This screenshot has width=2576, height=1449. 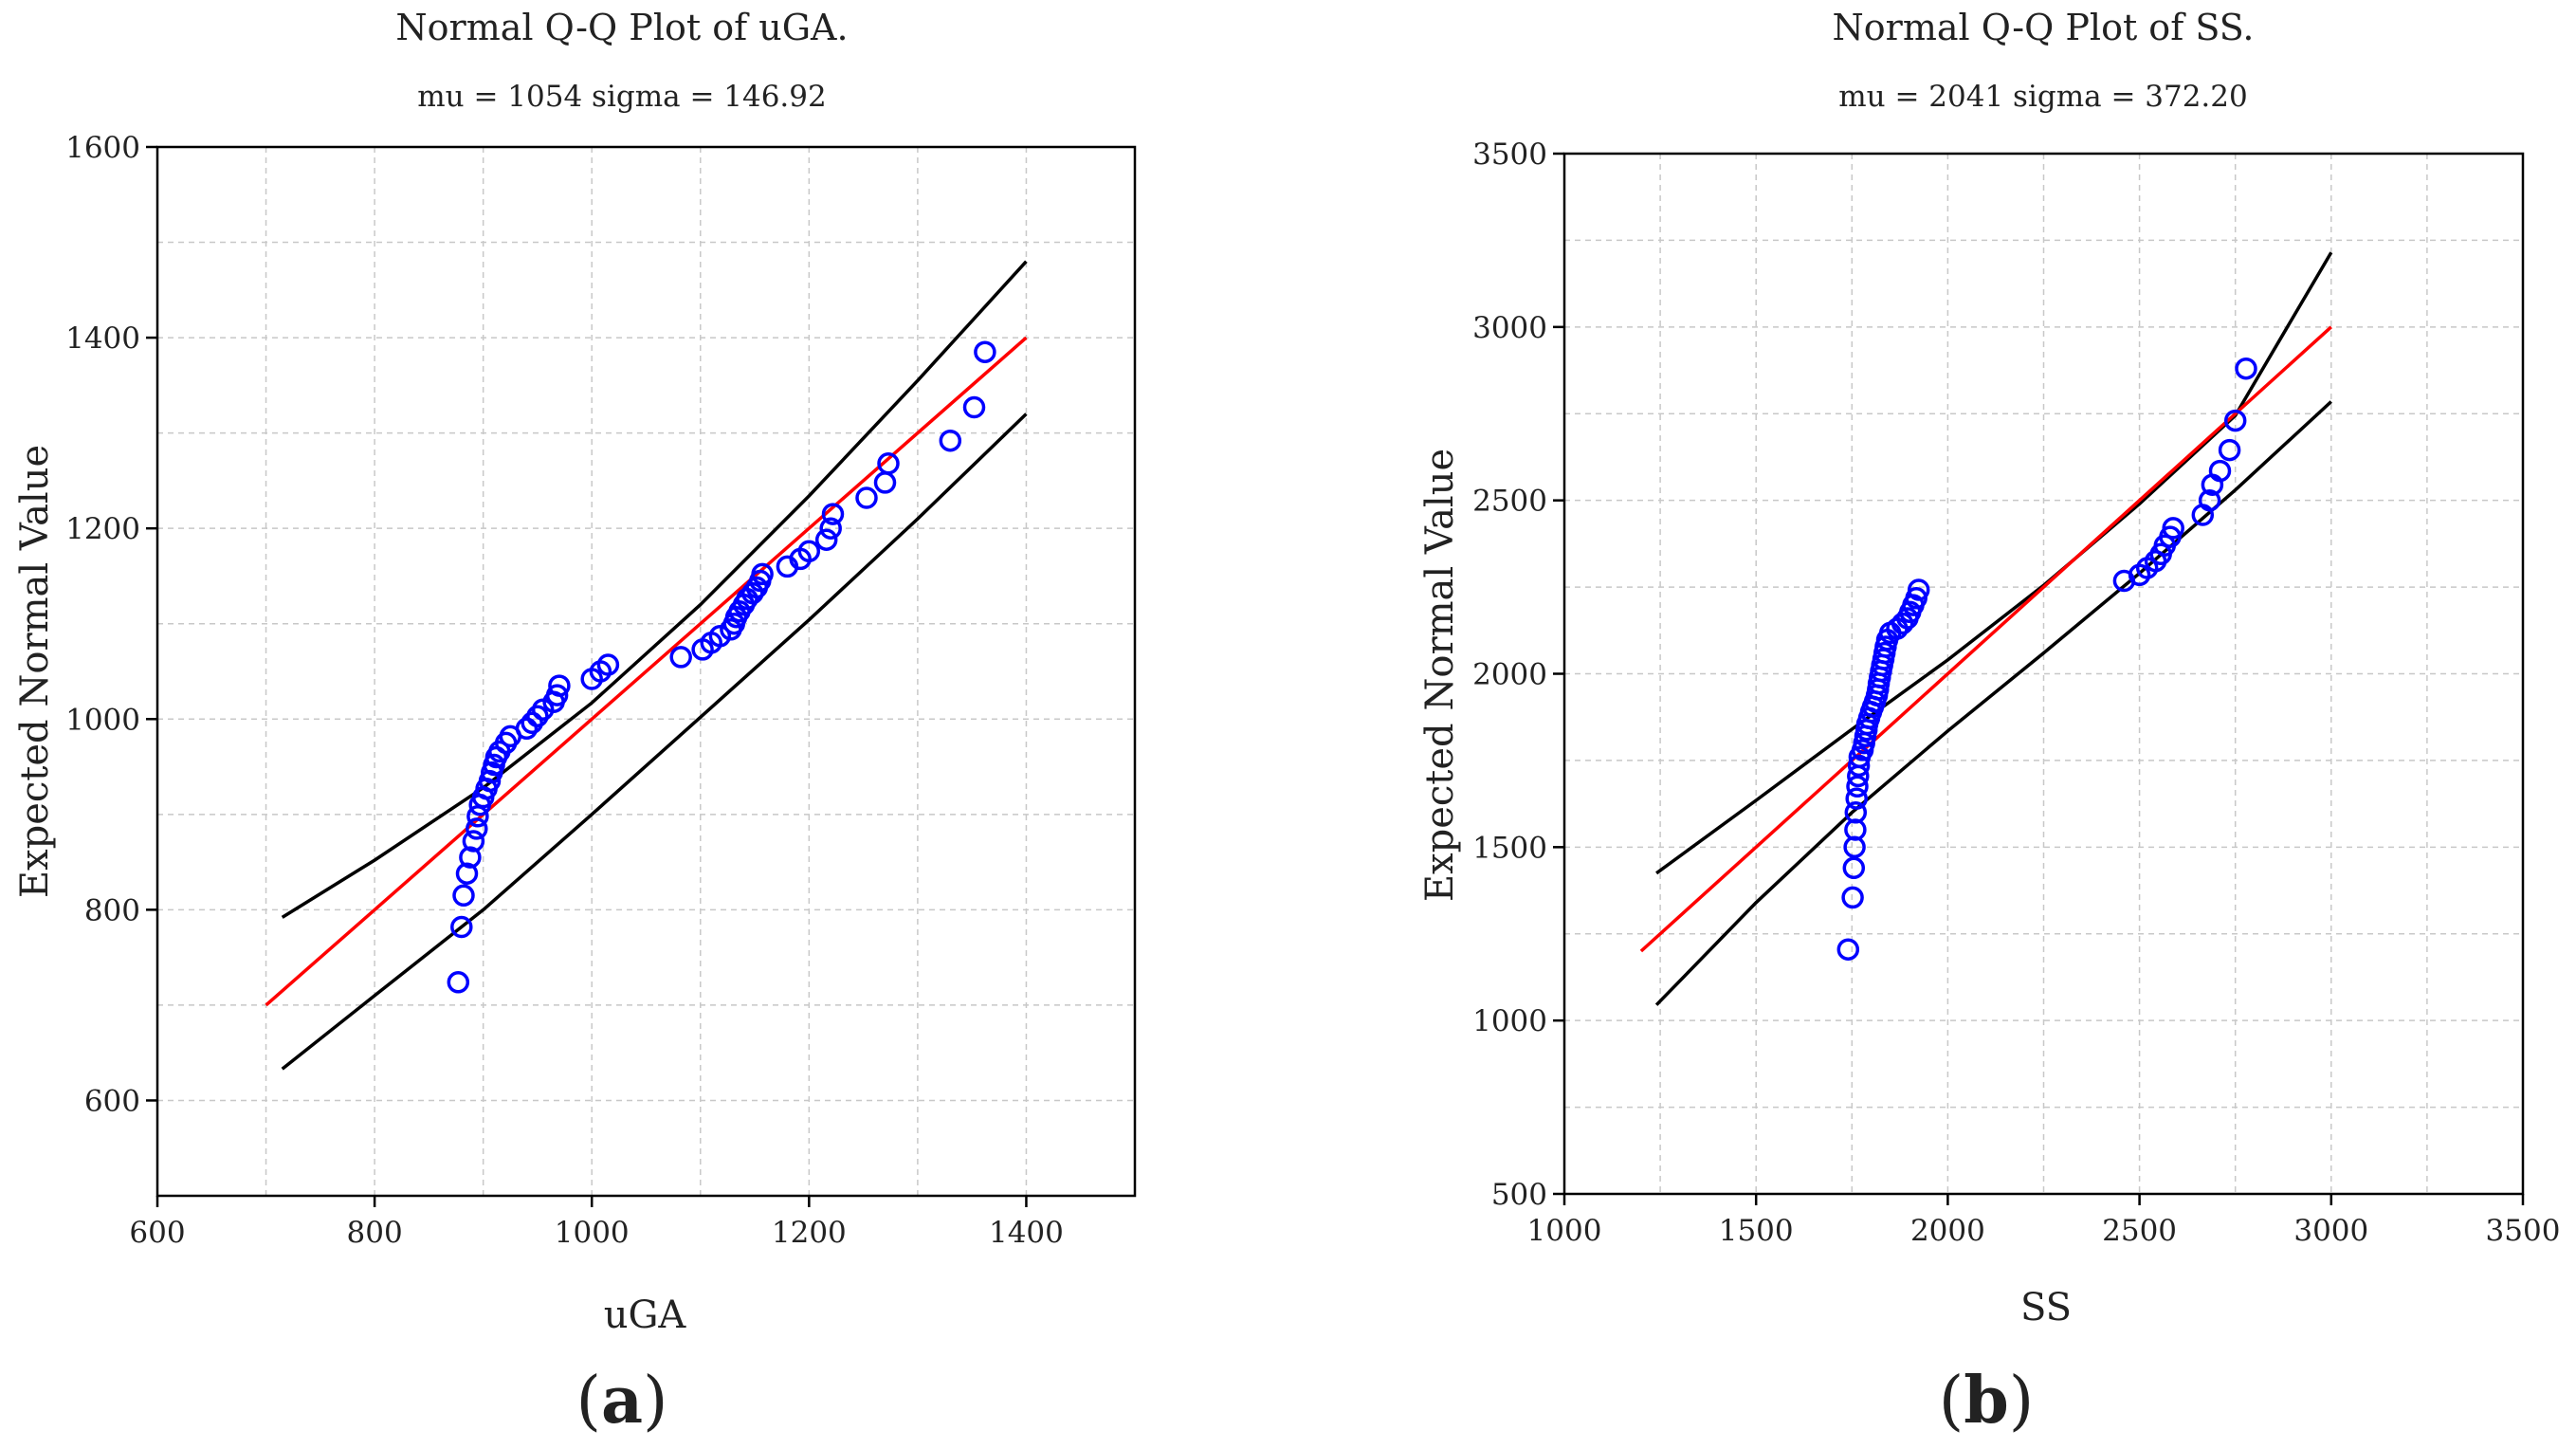 What do you see at coordinates (2044, 27) in the screenshot?
I see `panel-b-title: Normal Q-Q Plot of SS.` at bounding box center [2044, 27].